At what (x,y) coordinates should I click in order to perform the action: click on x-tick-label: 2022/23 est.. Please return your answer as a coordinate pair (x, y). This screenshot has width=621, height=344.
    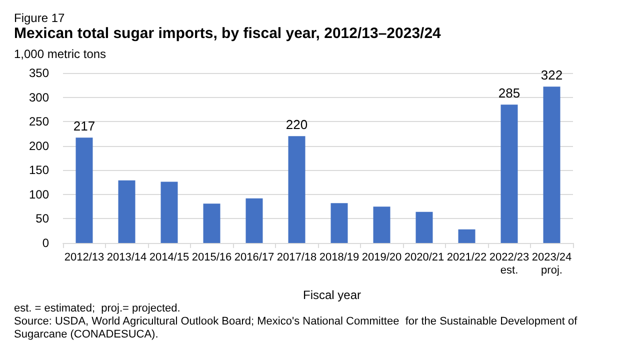
    Looking at the image, I should click on (509, 264).